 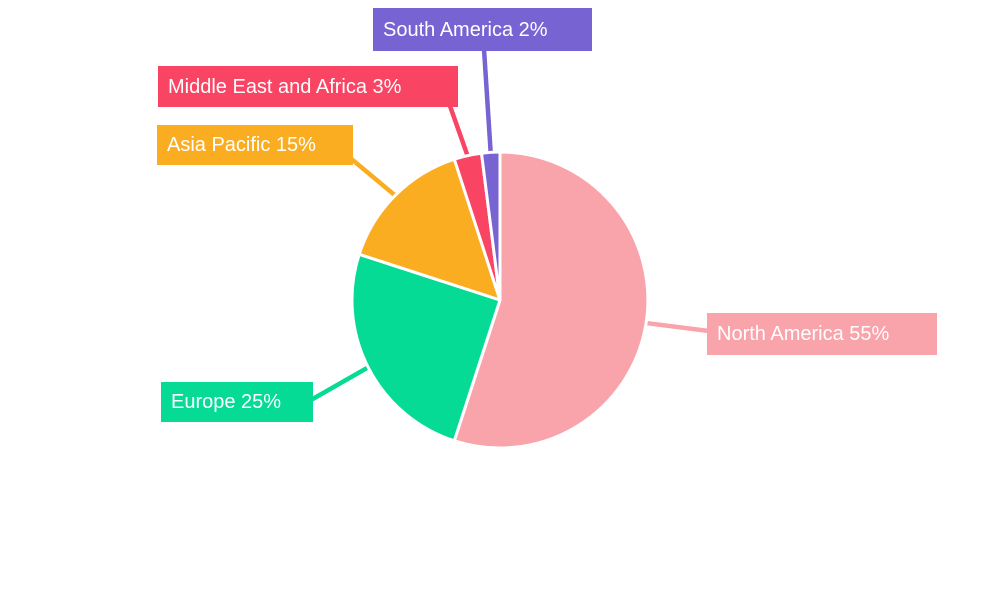 What do you see at coordinates (676, 327) in the screenshot?
I see `connector-north-america` at bounding box center [676, 327].